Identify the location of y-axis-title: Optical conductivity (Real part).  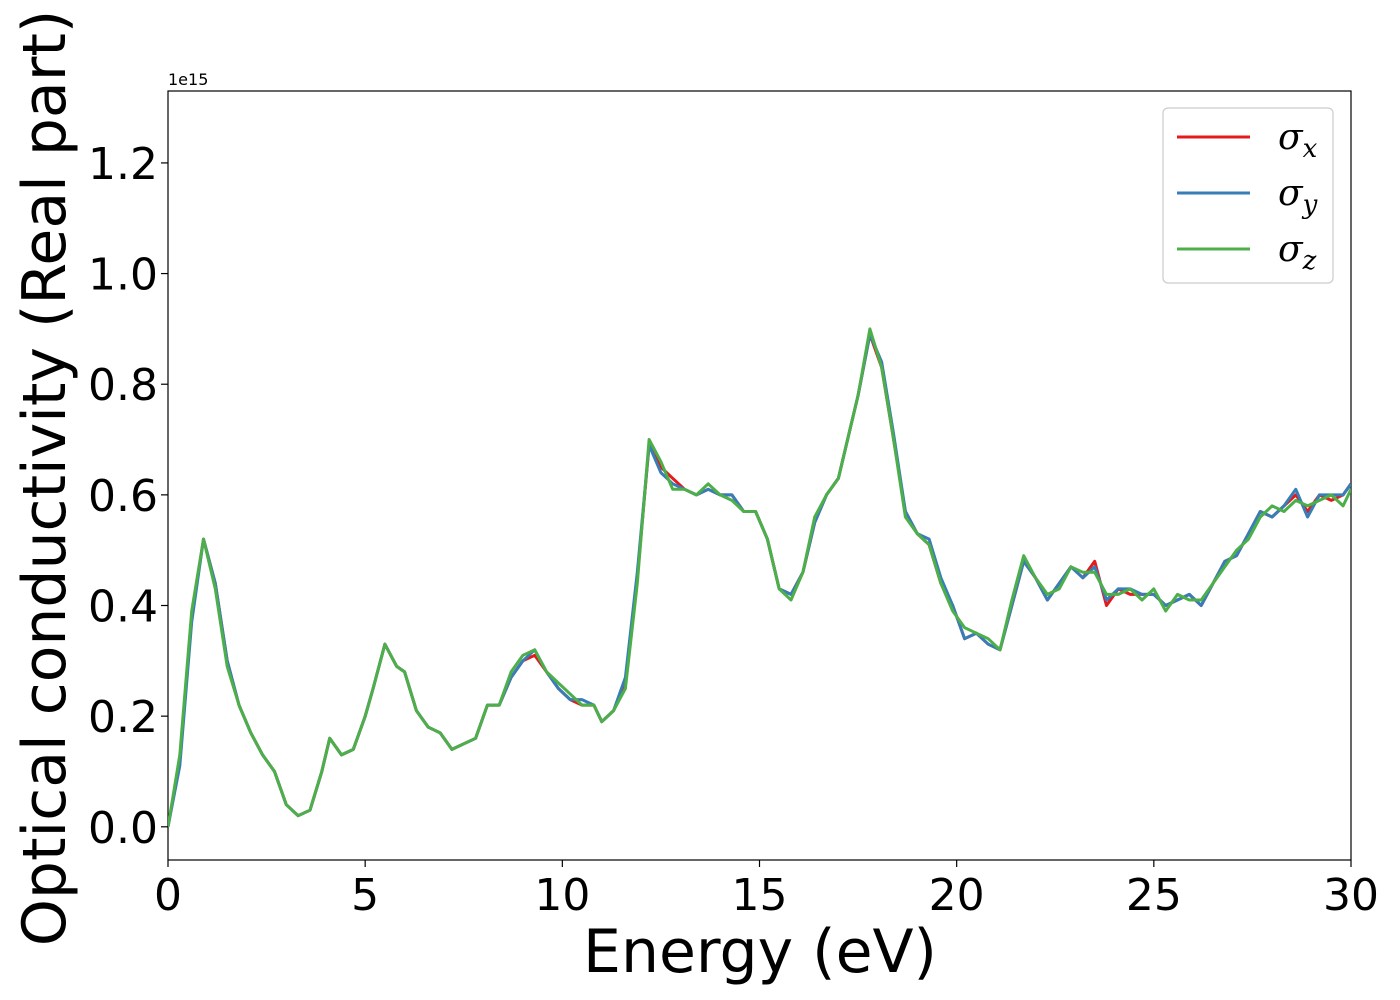
(45, 478).